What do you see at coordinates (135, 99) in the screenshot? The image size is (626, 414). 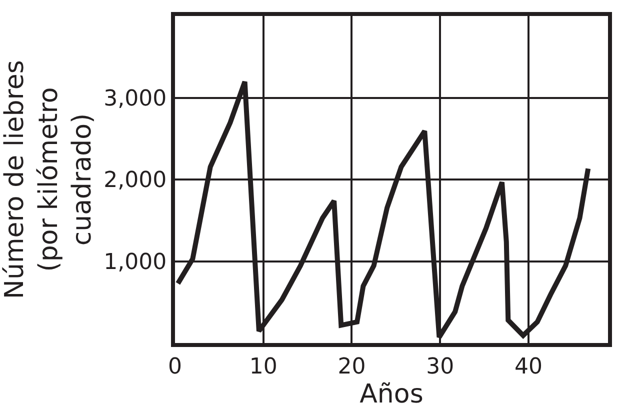 I see `y-tick-label: 3,000` at bounding box center [135, 99].